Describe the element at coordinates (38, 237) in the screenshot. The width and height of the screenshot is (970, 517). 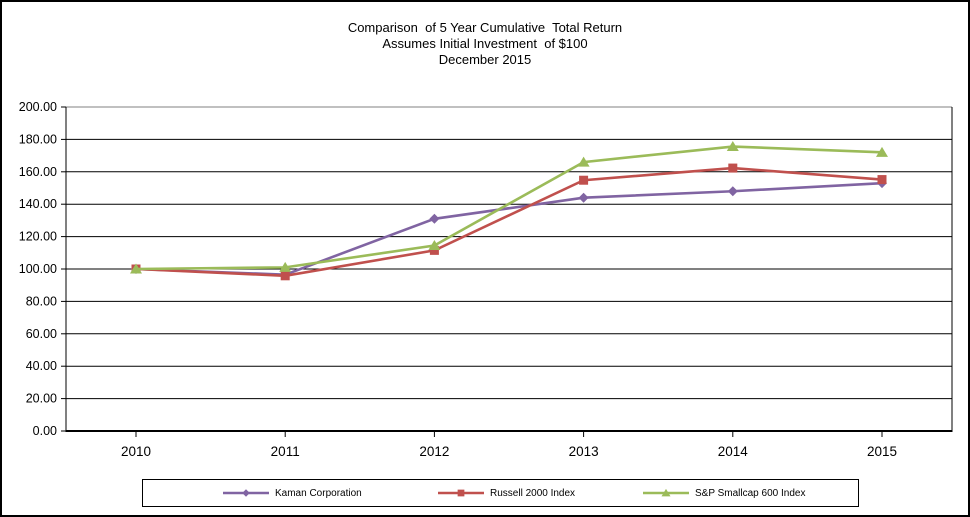
I see `y-axis-tick-label: 120.00` at that location.